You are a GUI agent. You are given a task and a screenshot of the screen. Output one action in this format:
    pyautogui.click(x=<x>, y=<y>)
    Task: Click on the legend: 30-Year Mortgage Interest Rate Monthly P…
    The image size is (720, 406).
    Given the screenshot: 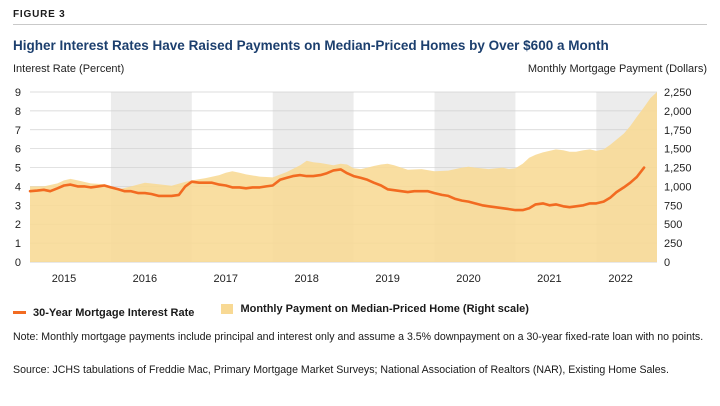 What is the action you would take?
    pyautogui.click(x=283, y=311)
    